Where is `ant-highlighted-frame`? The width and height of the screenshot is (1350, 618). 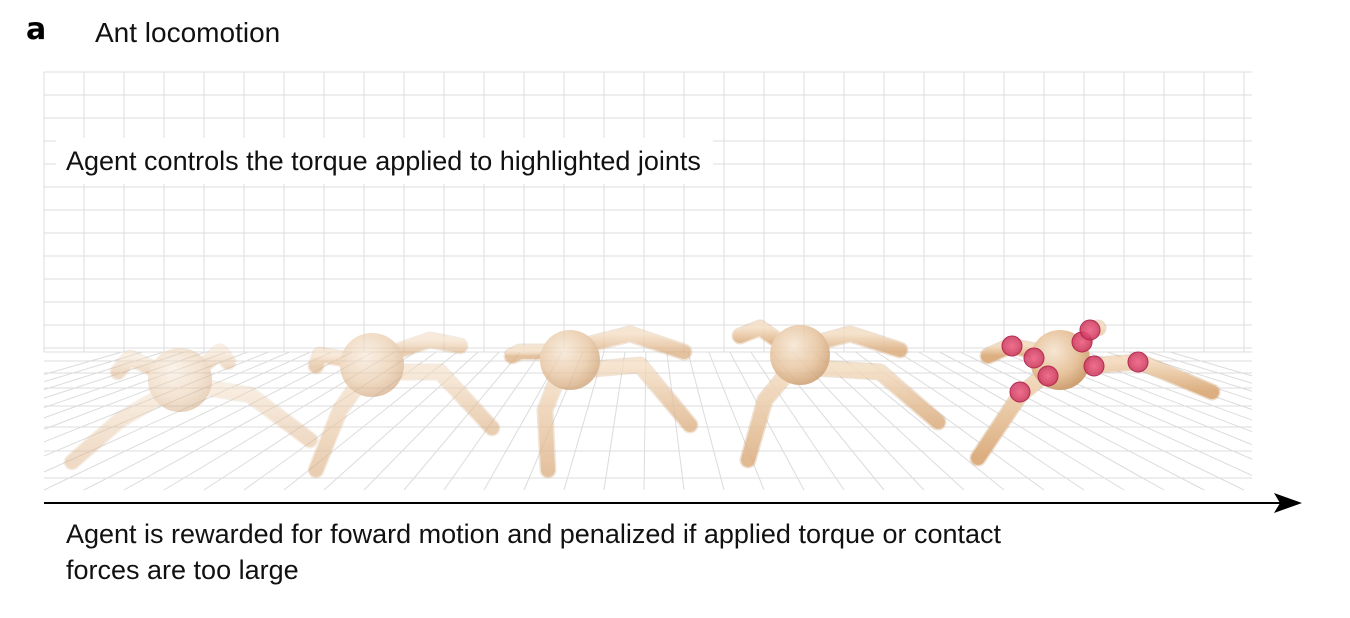
ant-highlighted-frame is located at coordinates (1095, 393).